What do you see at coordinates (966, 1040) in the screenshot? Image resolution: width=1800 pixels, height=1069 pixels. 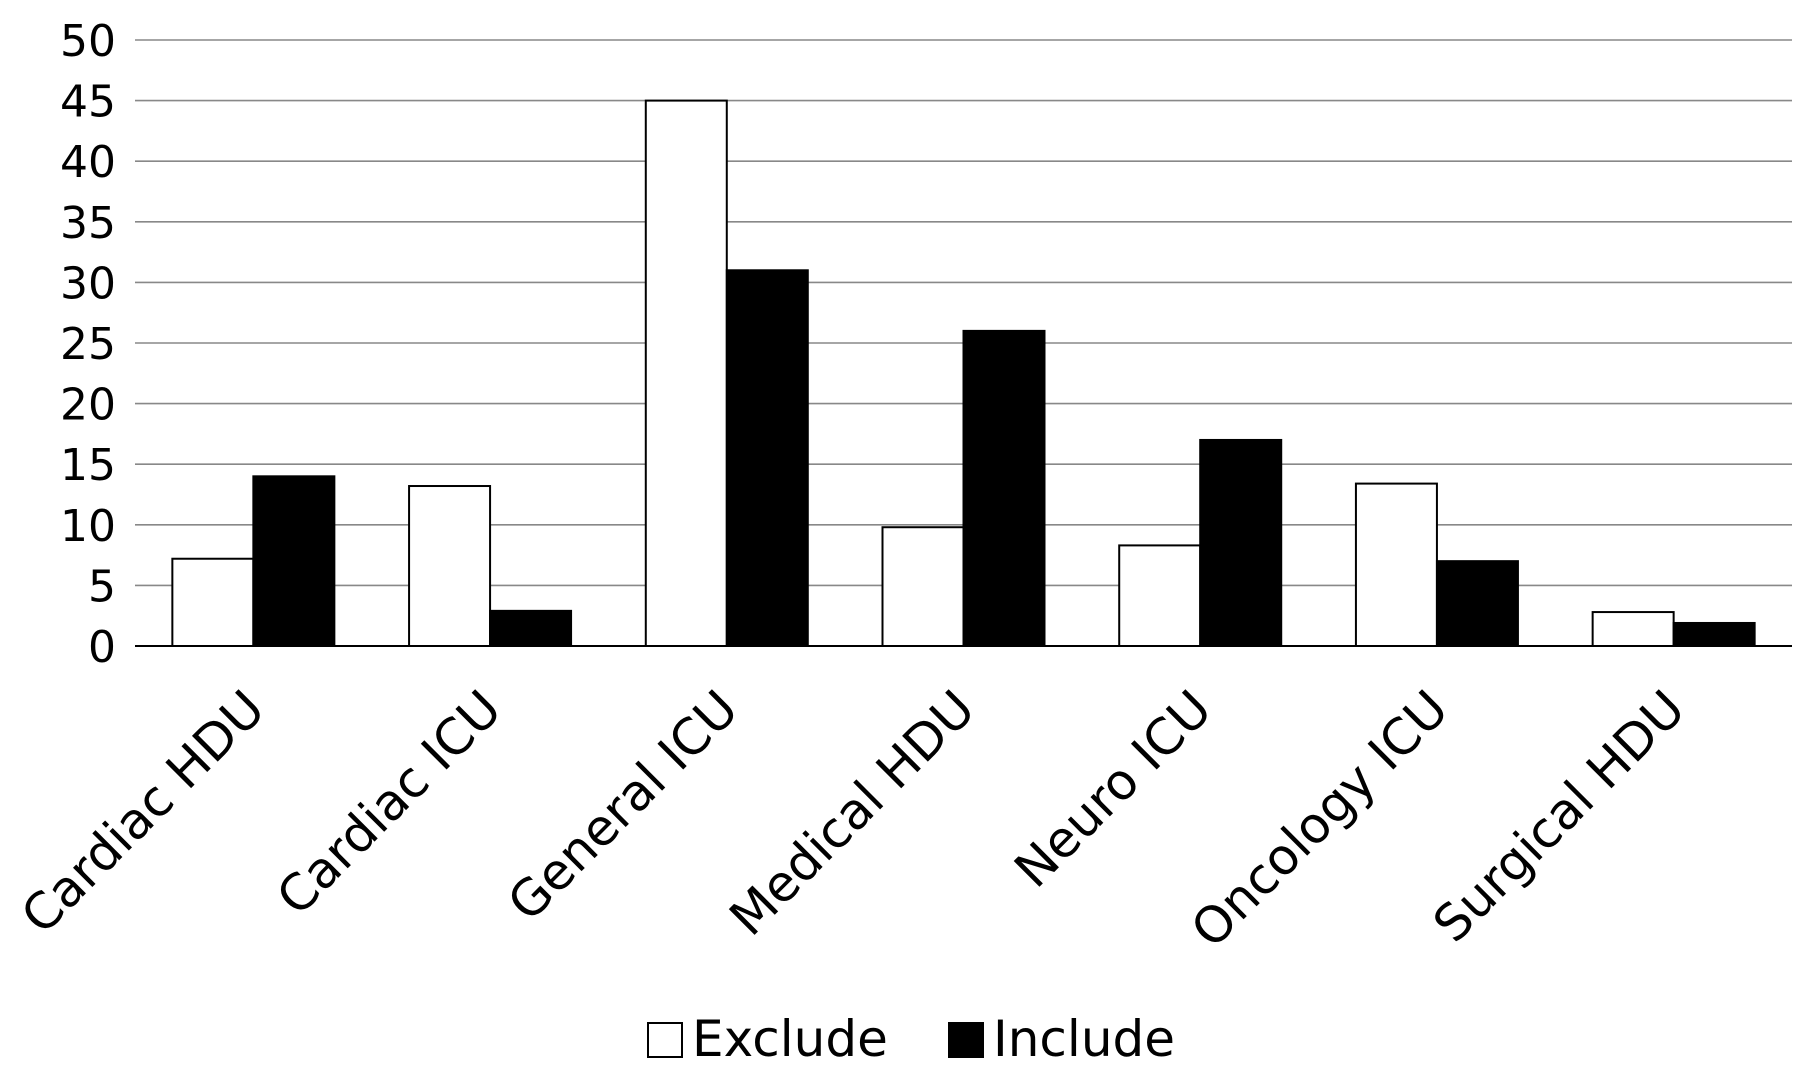 I see `legend-swatch-include` at bounding box center [966, 1040].